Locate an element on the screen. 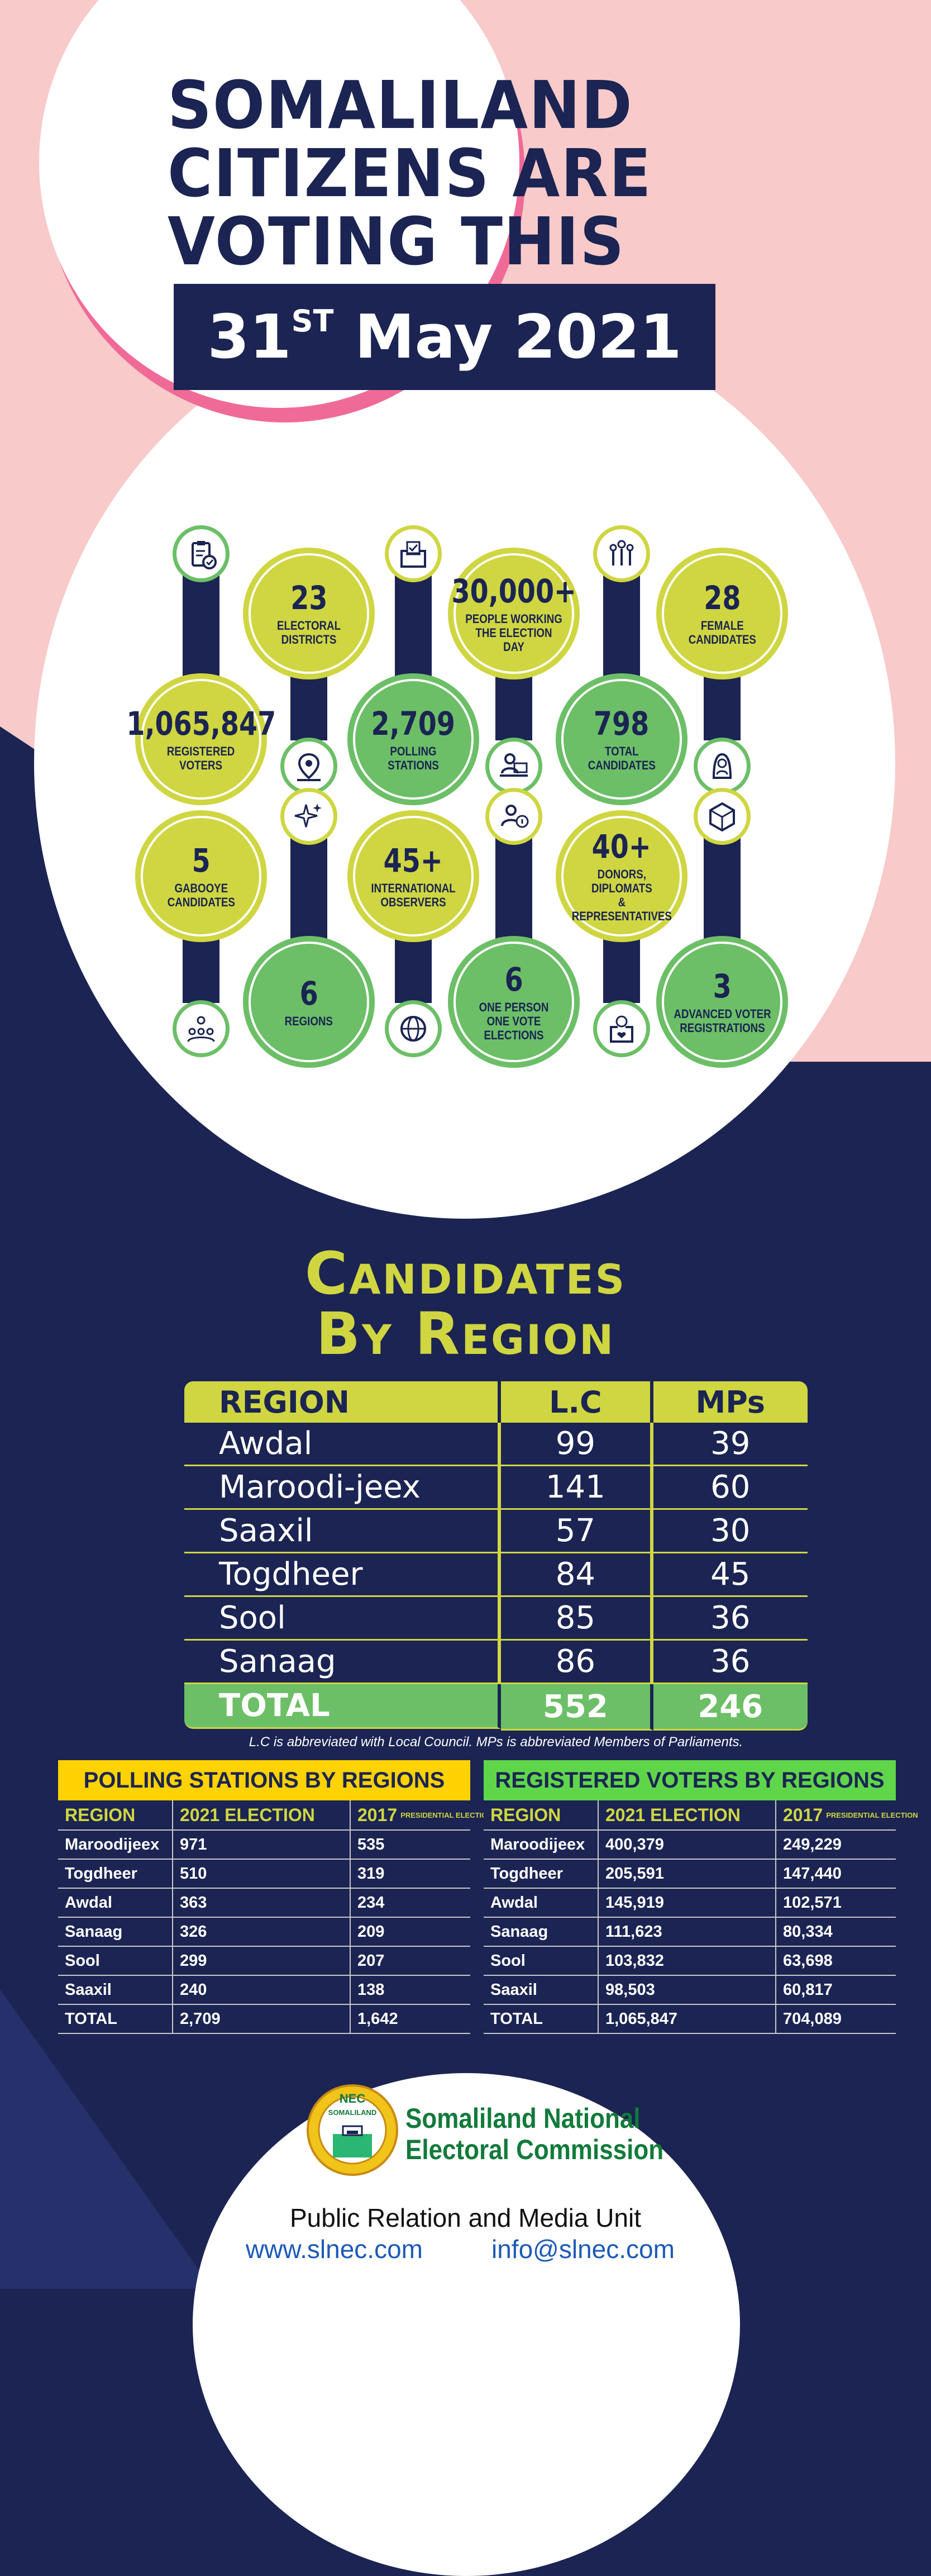  stat-circle: 1,065,847 REGISTERED VOTERS is located at coordinates (201, 739).